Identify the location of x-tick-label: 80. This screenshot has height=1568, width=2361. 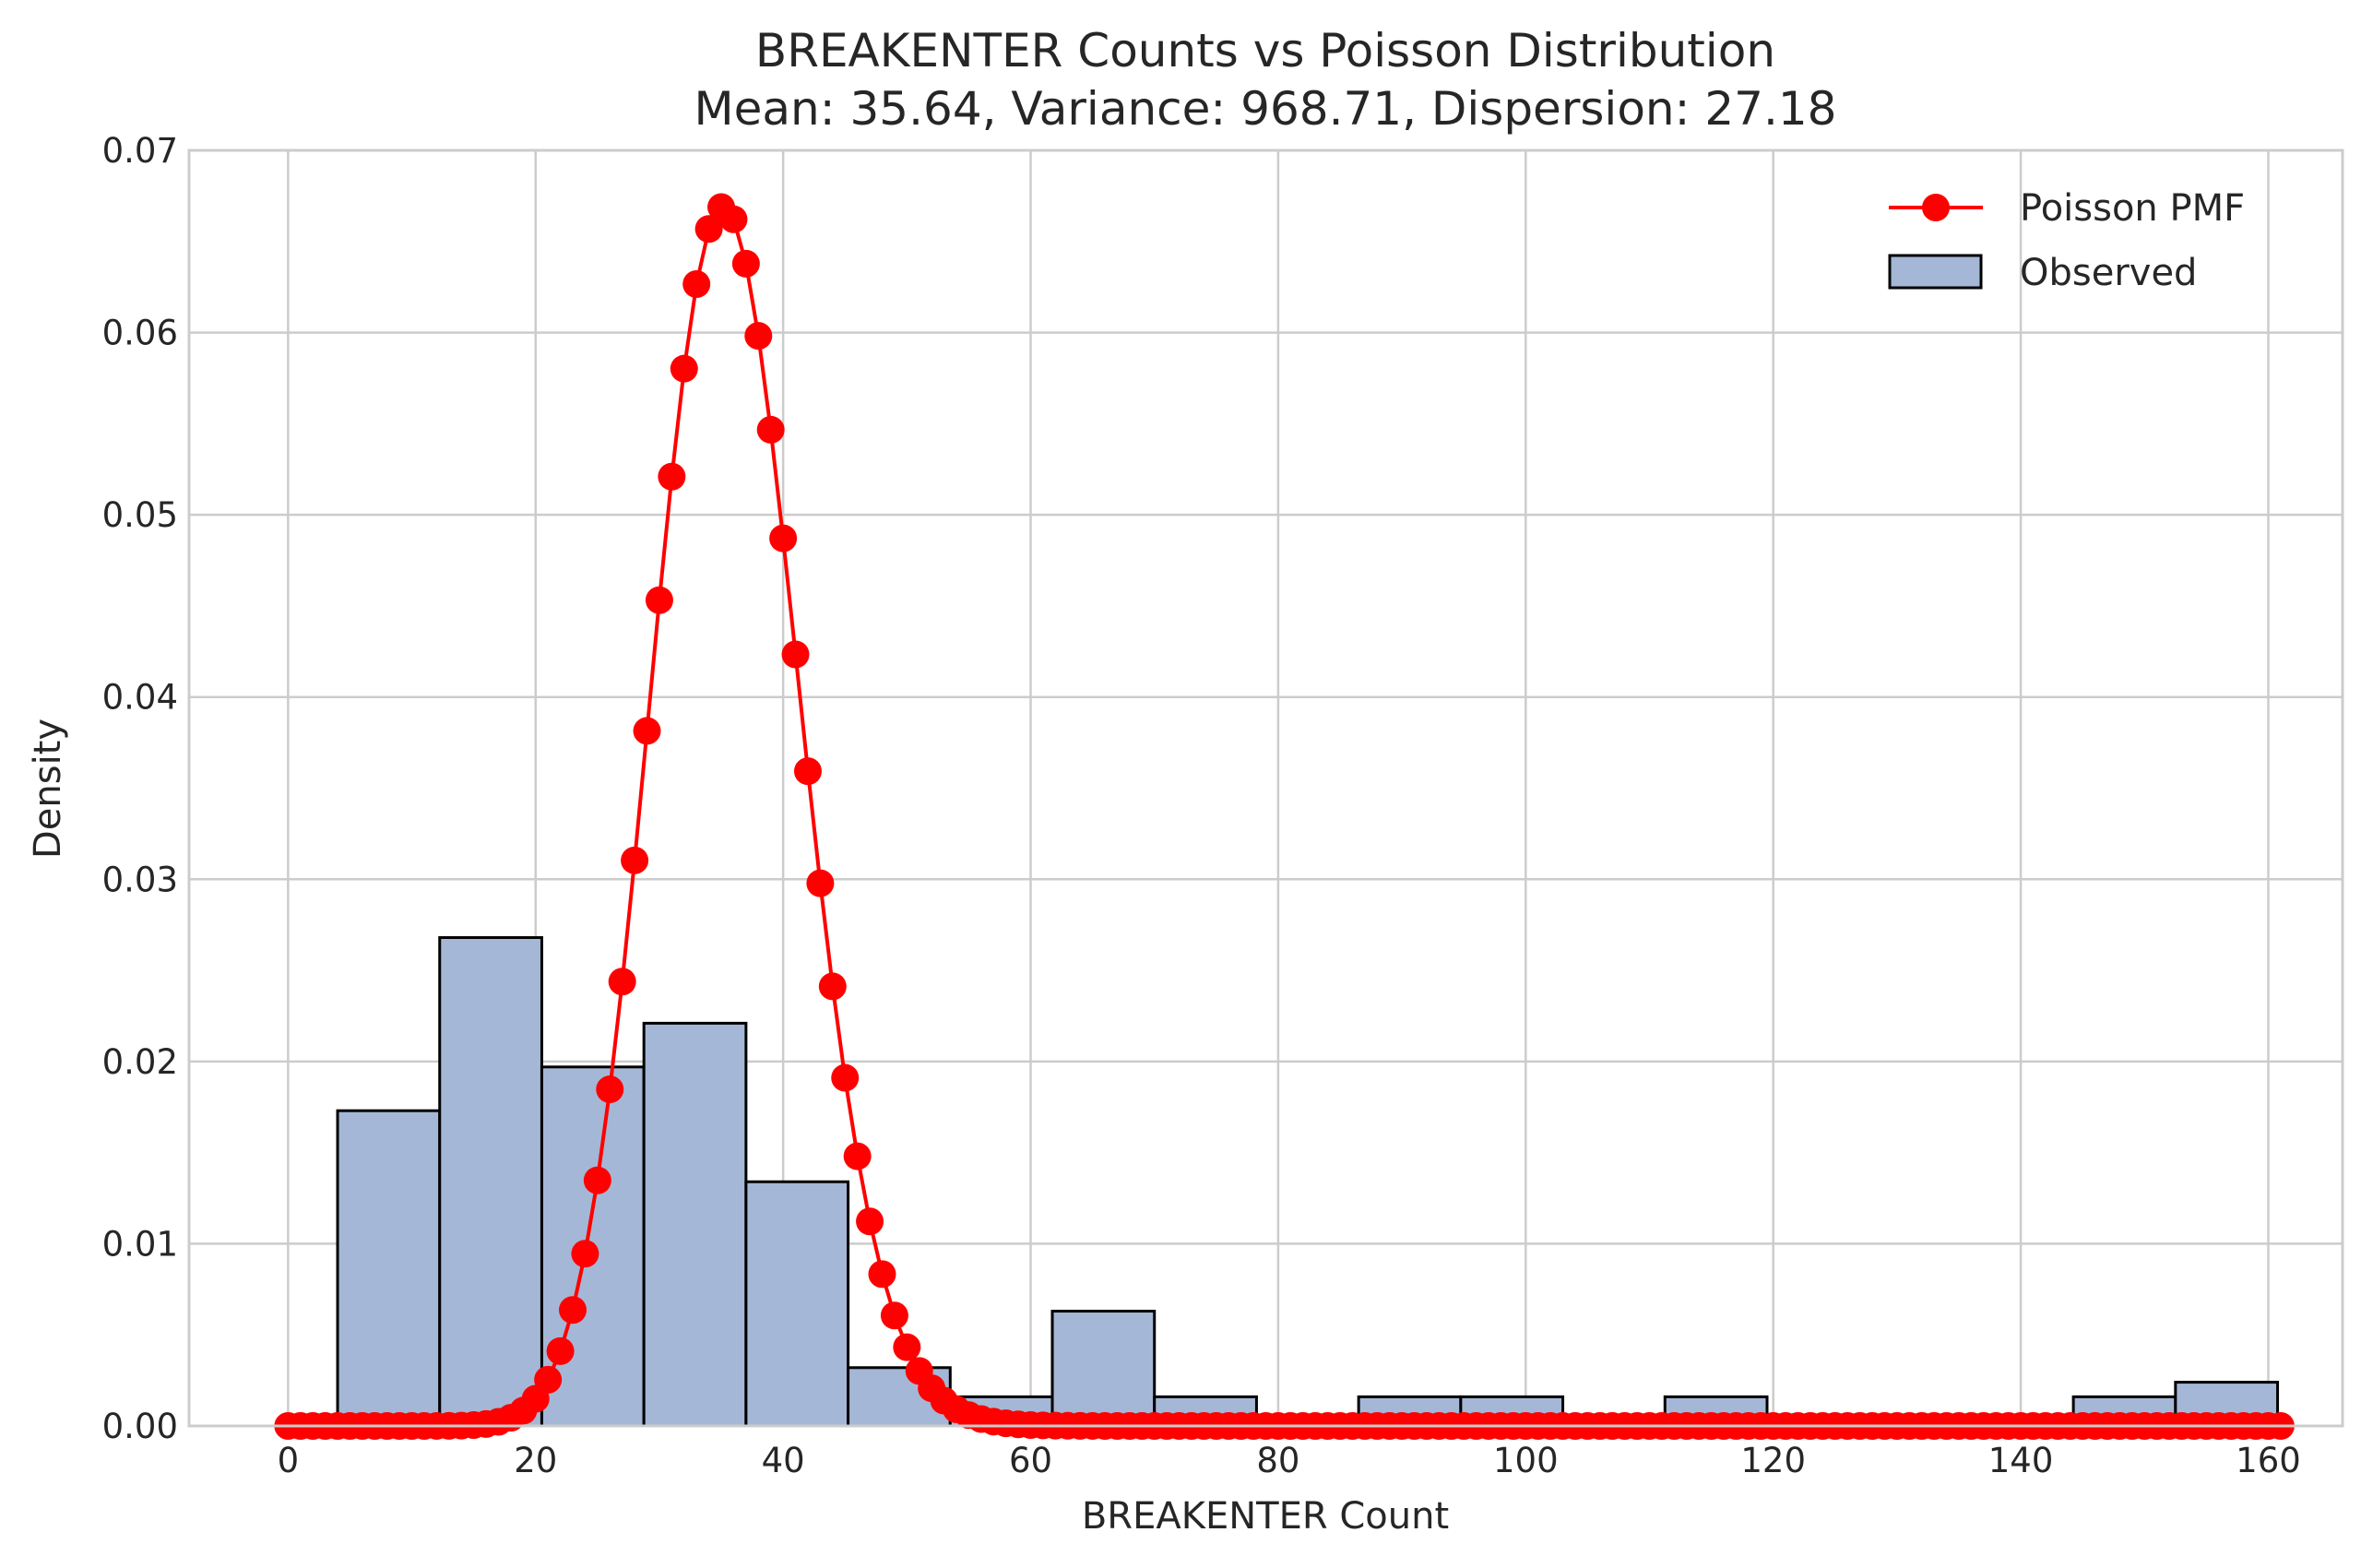
(1277, 1460).